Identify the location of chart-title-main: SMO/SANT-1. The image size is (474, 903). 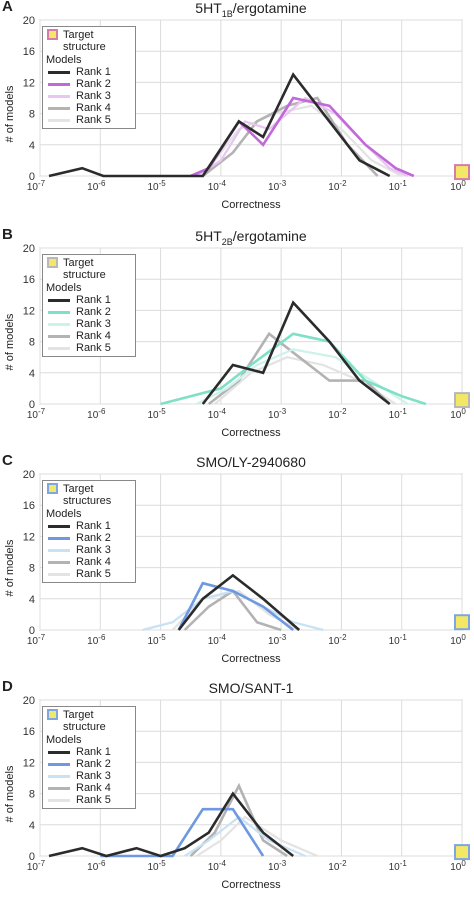
(251, 688).